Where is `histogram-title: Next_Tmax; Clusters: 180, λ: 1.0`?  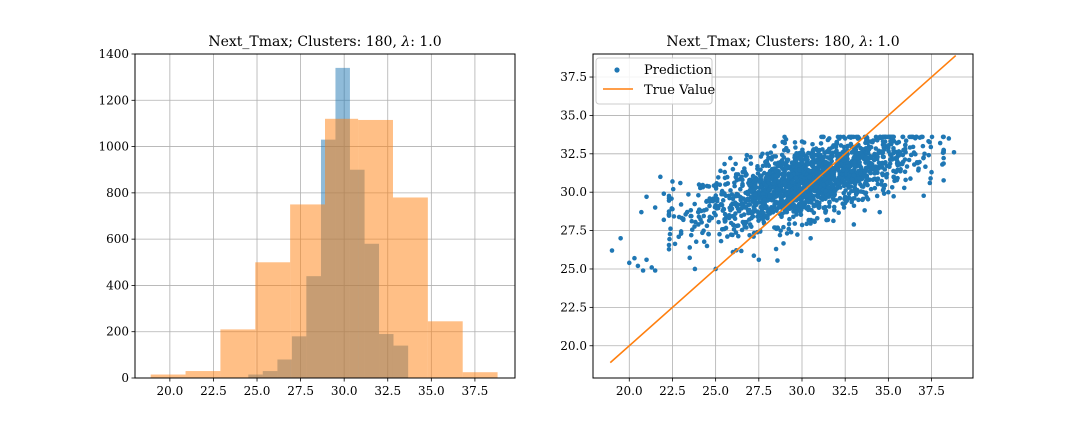 histogram-title: Next_Tmax; Clusters: 180, λ: 1.0 is located at coordinates (324, 42).